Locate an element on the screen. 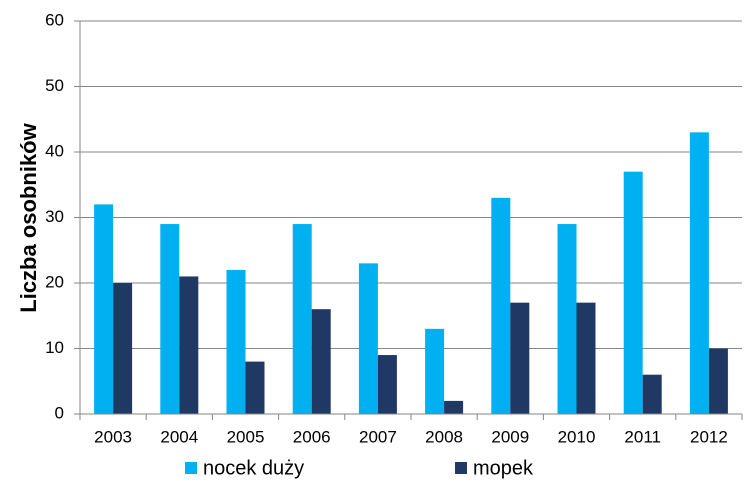  y-tick-label: 10 is located at coordinates (54, 347).